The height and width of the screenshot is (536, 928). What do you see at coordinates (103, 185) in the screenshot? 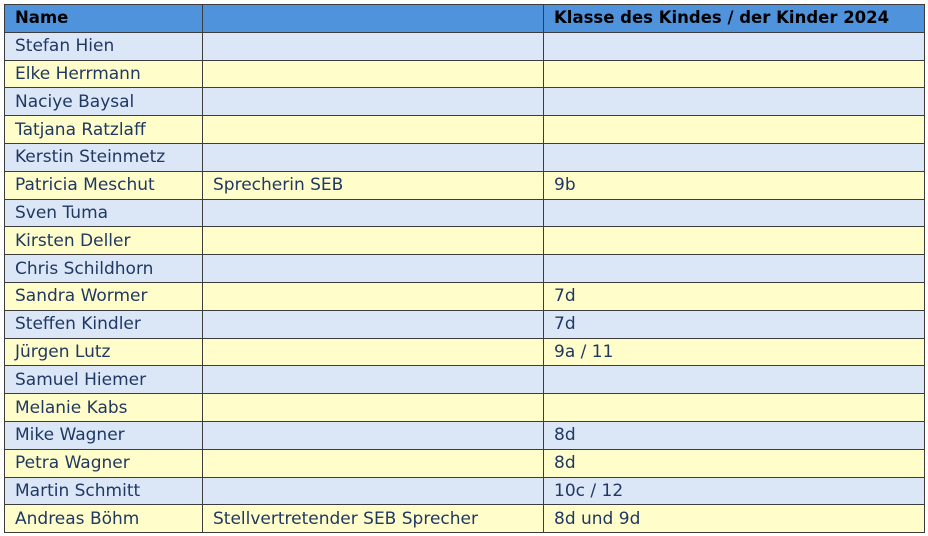
I see `cell-name: Patricia Meschut` at bounding box center [103, 185].